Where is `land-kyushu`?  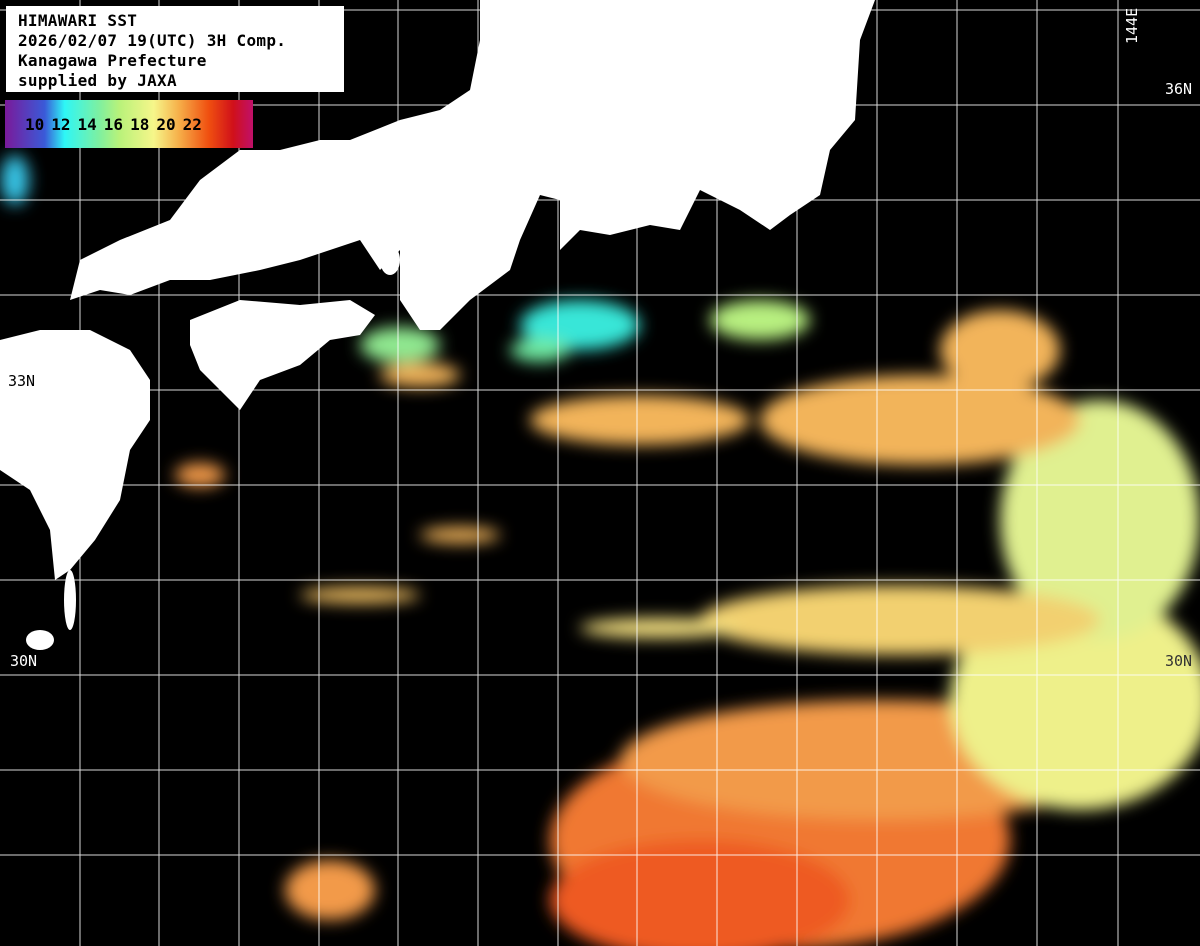 land-kyushu is located at coordinates (75, 455).